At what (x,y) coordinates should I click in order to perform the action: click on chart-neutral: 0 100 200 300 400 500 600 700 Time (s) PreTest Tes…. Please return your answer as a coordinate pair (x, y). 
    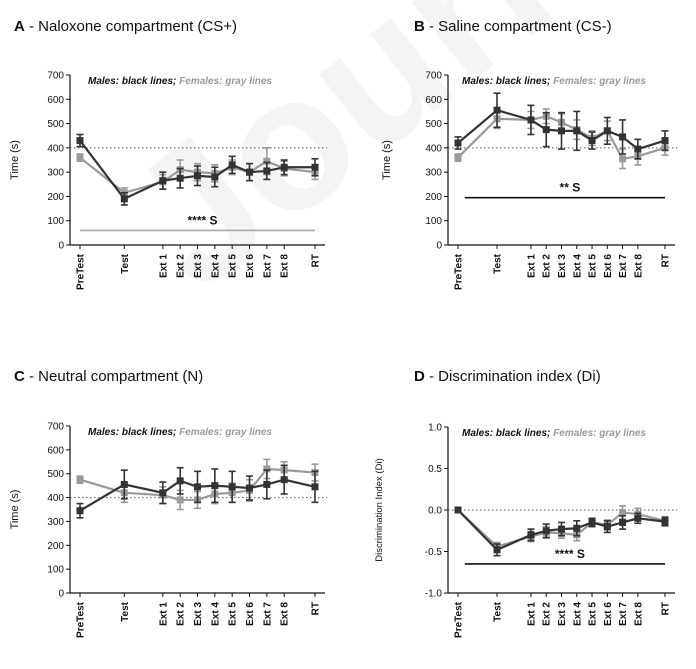
    Looking at the image, I should click on (168, 530).